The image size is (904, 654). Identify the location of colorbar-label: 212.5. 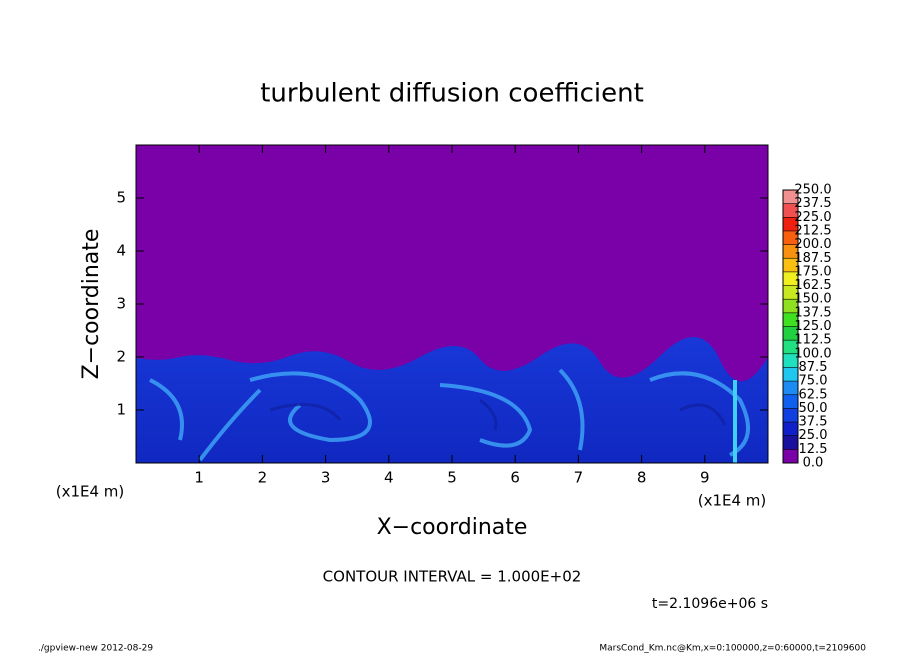
(812, 230).